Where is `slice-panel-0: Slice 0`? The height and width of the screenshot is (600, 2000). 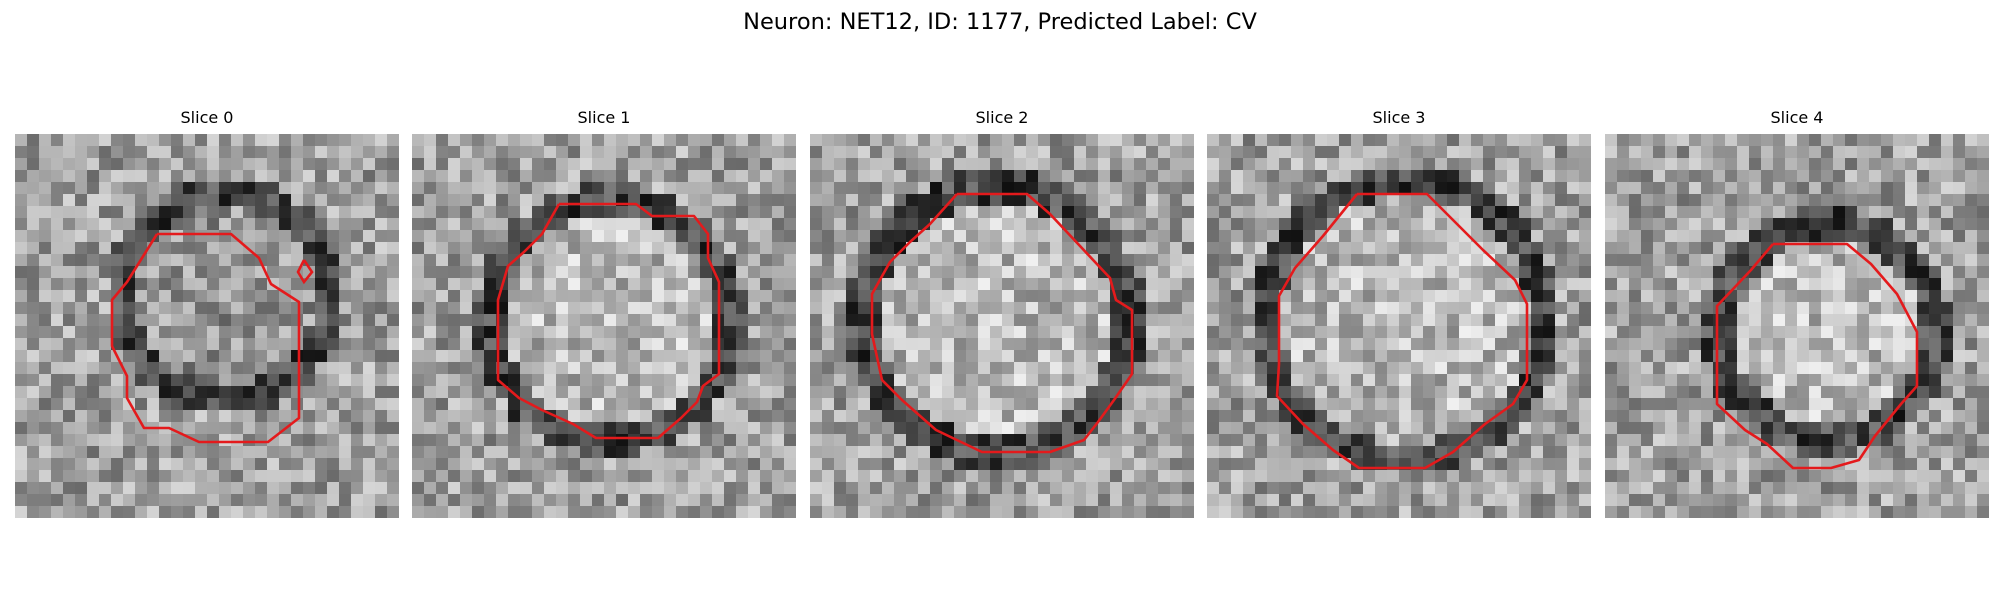 slice-panel-0: Slice 0 is located at coordinates (207, 313).